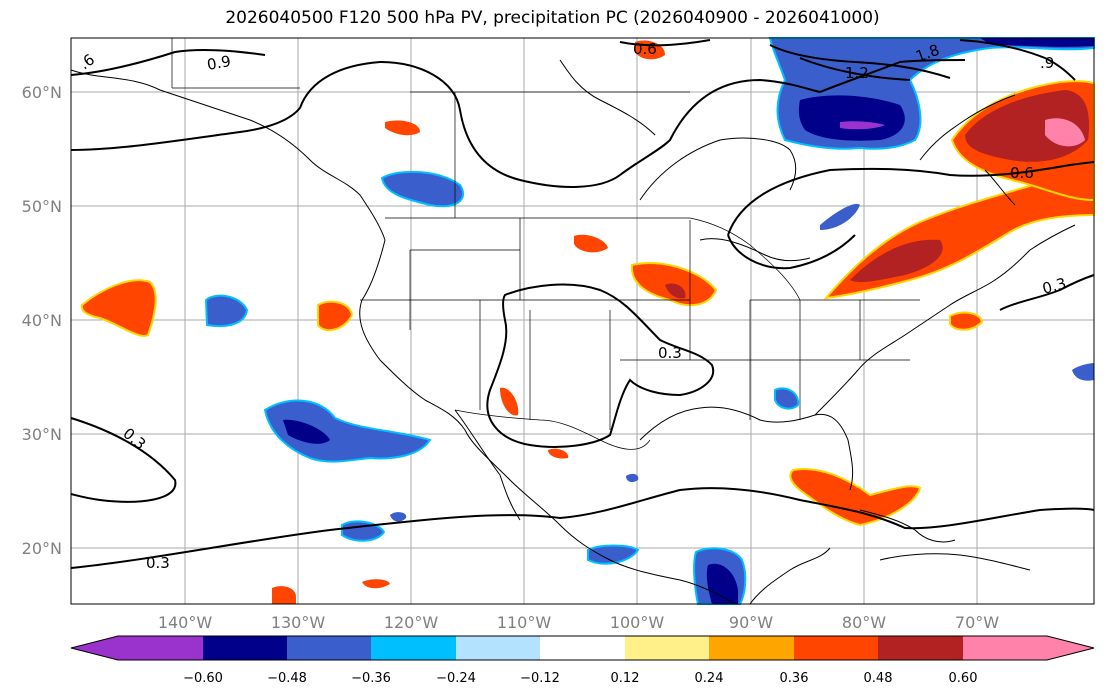  Describe the element at coordinates (857, 73) in the screenshot. I see `contour-label: 1.2` at that location.